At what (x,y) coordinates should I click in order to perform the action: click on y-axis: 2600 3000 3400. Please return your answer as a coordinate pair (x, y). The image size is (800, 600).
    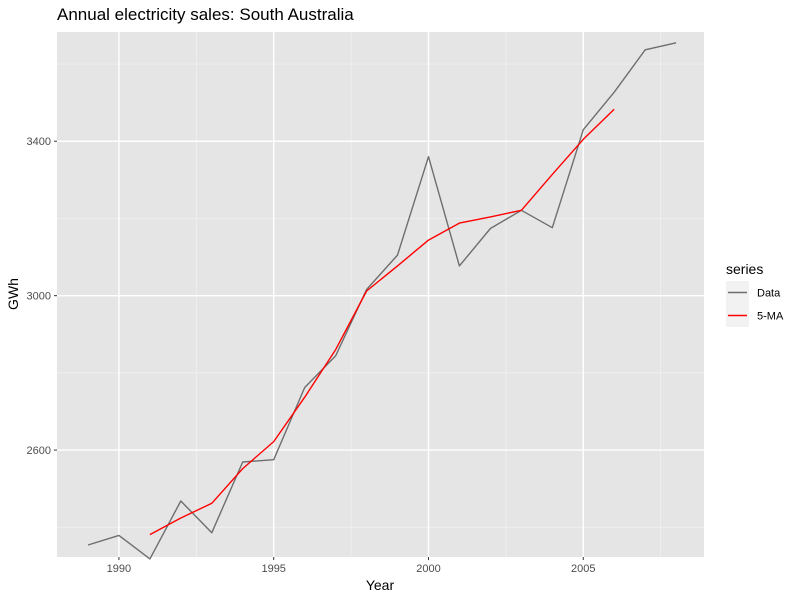
    Looking at the image, I should click on (42, 296).